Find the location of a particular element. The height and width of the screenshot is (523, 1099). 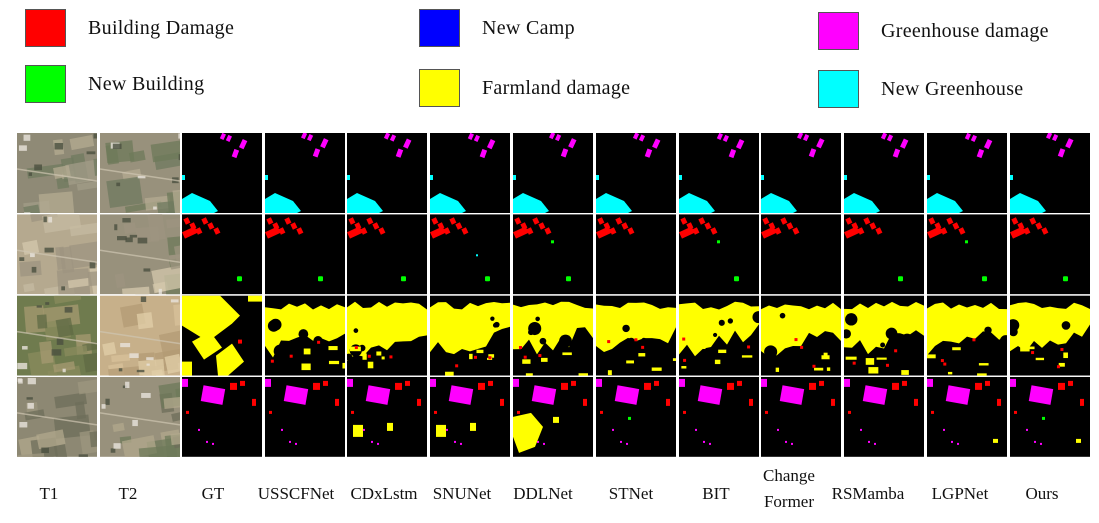

swatch-farmland-damage is located at coordinates (439, 88).